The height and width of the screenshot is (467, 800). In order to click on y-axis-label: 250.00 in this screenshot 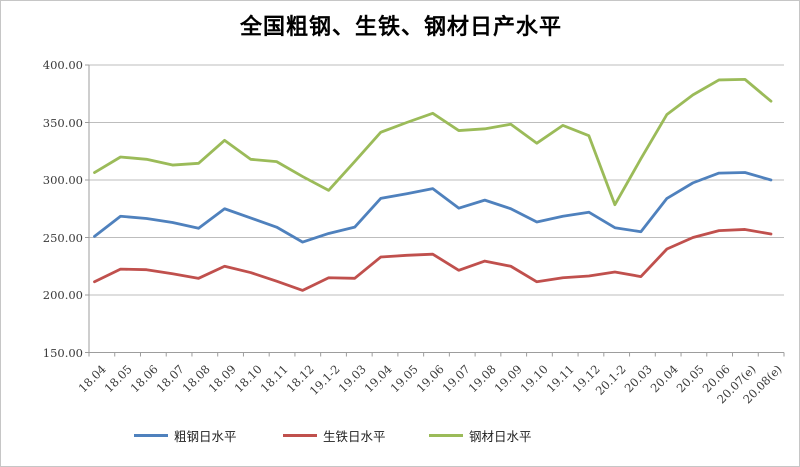, I will do `click(62, 237)`.